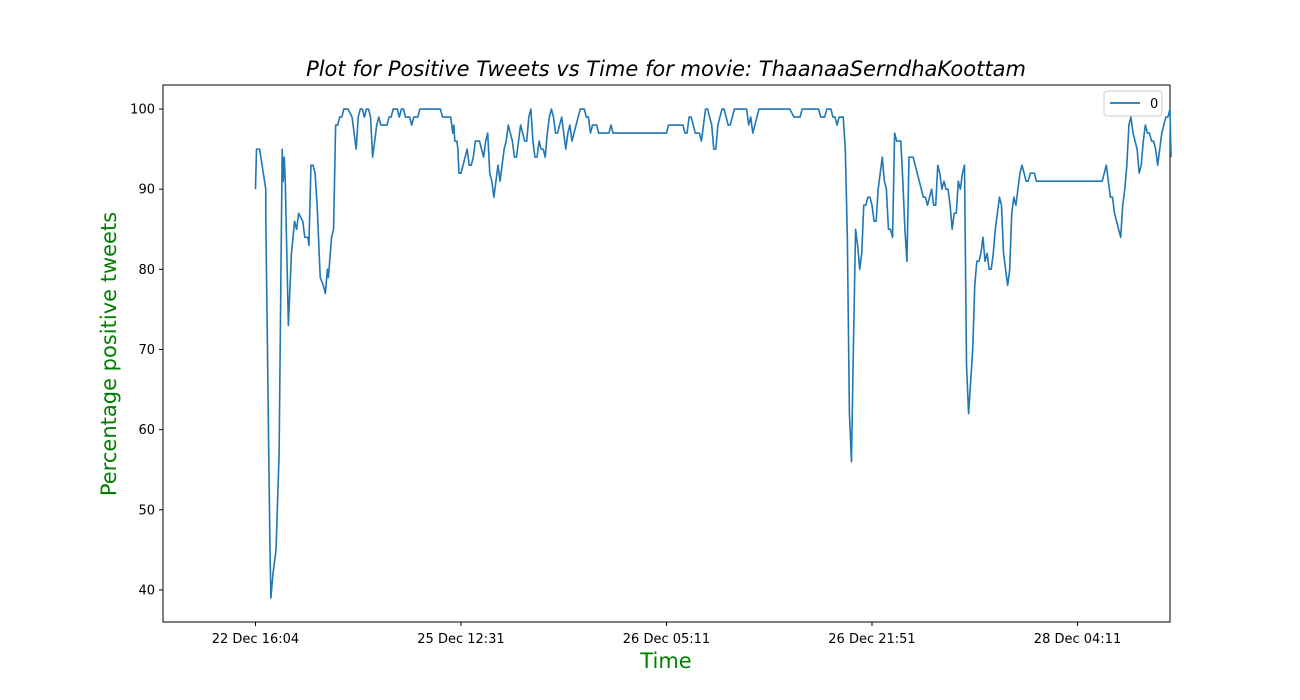 The height and width of the screenshot is (700, 1300). What do you see at coordinates (146, 270) in the screenshot?
I see `y-tick-label: 80` at bounding box center [146, 270].